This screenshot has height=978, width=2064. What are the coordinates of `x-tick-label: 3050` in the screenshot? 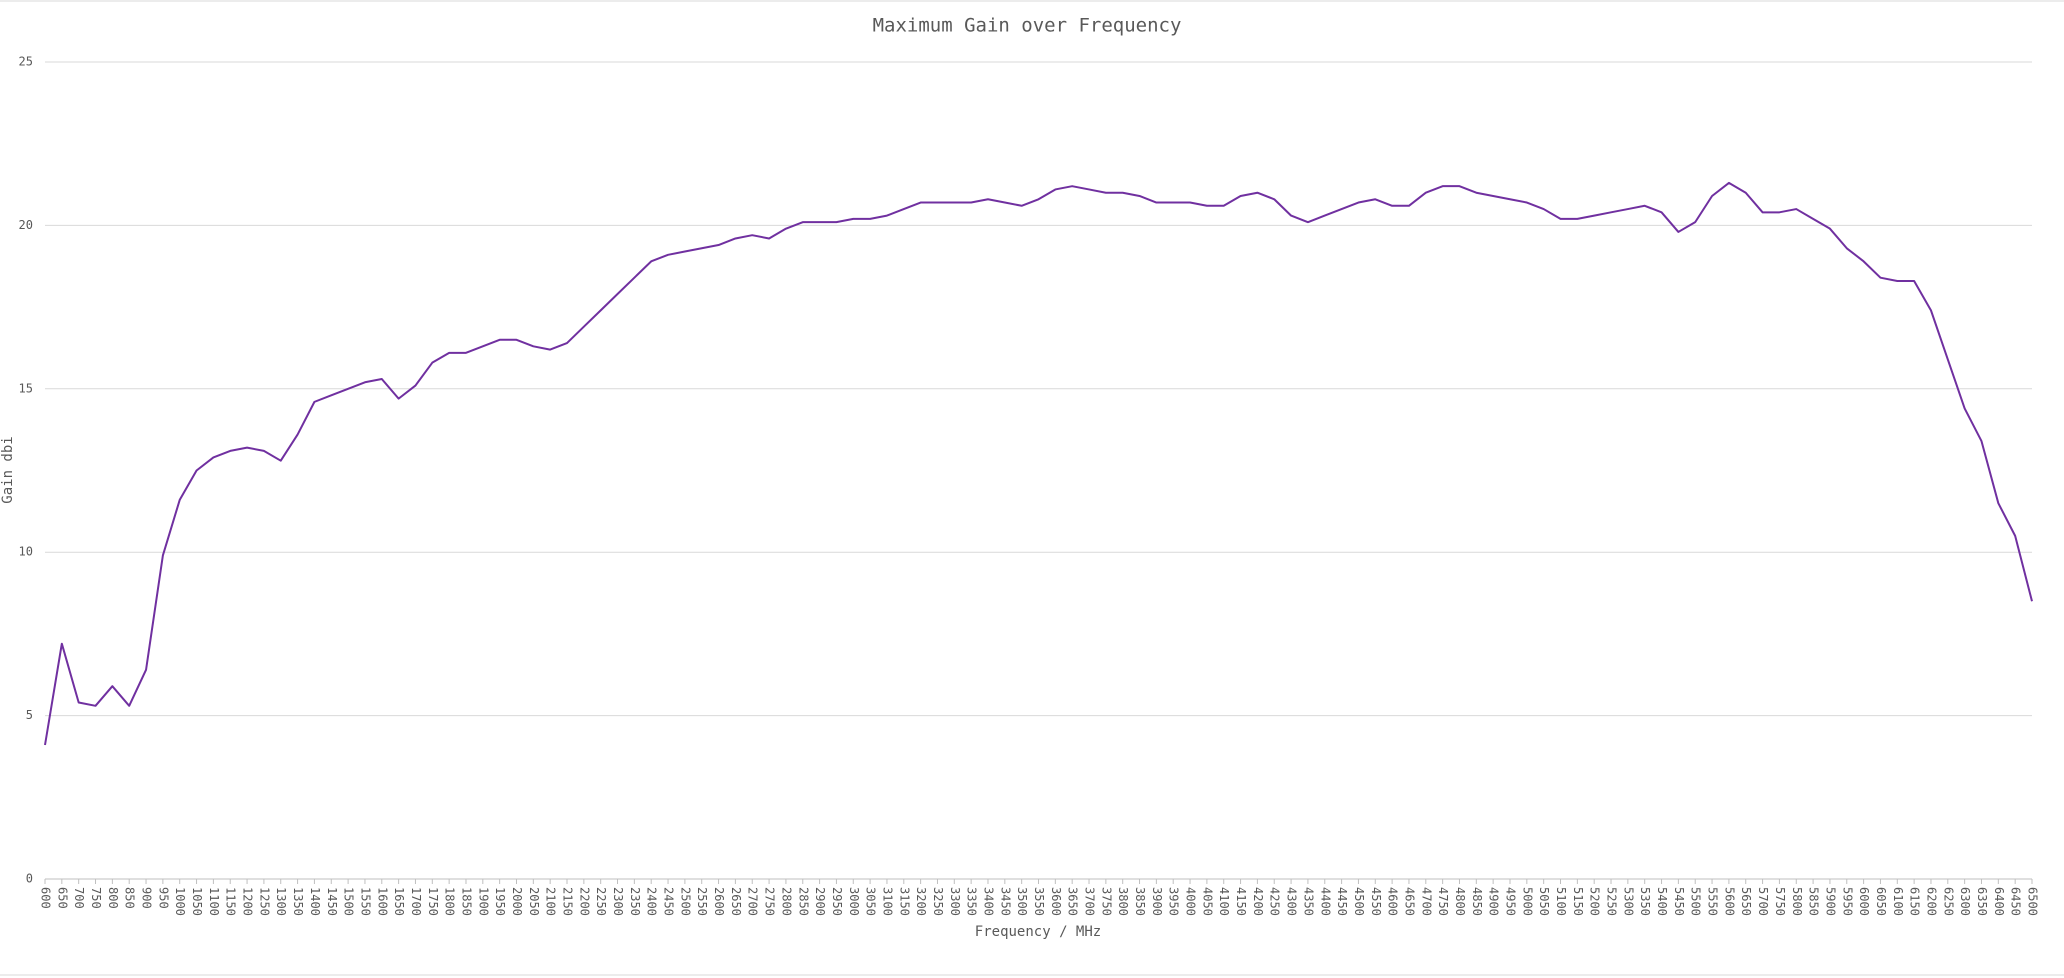 It's located at (871, 901).